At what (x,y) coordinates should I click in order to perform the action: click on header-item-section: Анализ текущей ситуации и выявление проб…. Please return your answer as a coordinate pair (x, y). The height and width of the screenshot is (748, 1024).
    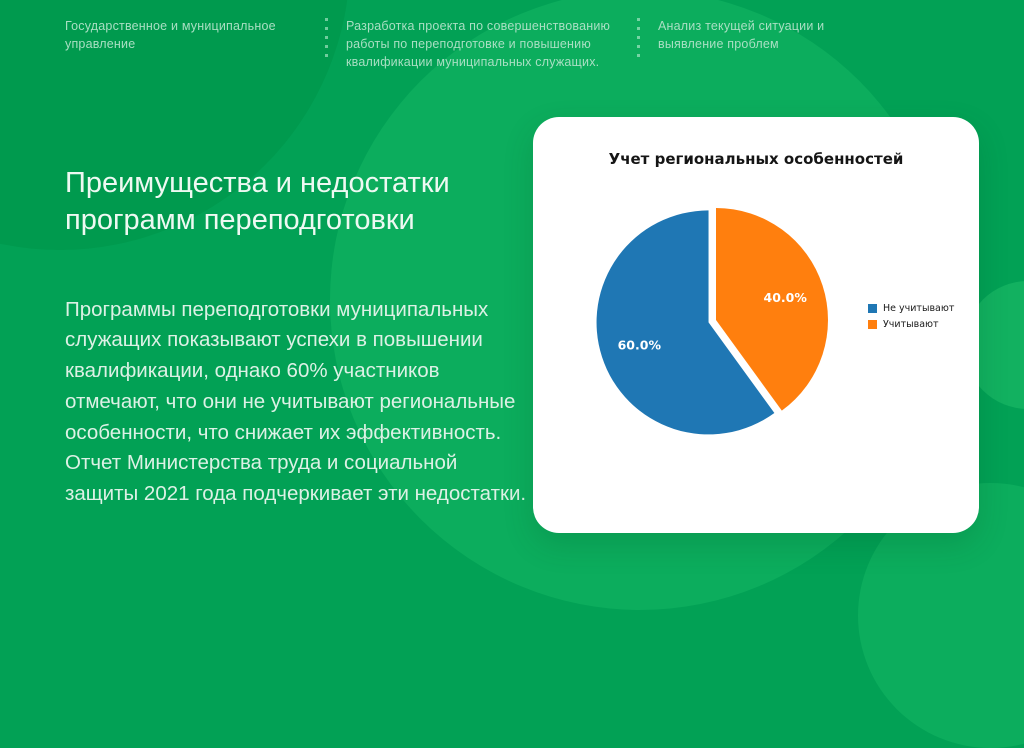
    Looking at the image, I should click on (741, 35).